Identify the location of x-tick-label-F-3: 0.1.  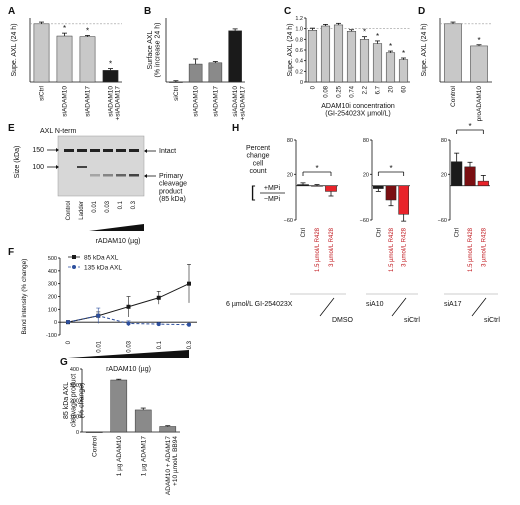
(160, 344).